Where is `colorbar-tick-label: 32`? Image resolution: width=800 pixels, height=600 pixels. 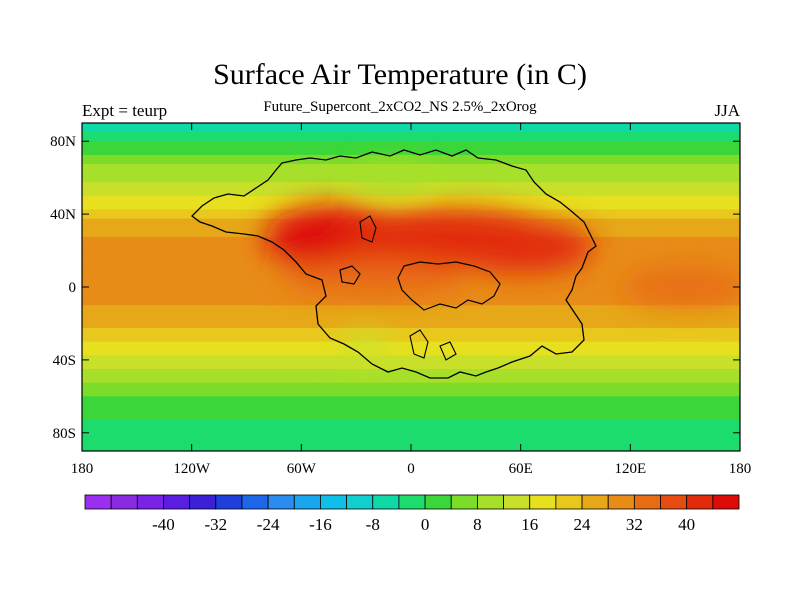 colorbar-tick-label: 32 is located at coordinates (634, 524).